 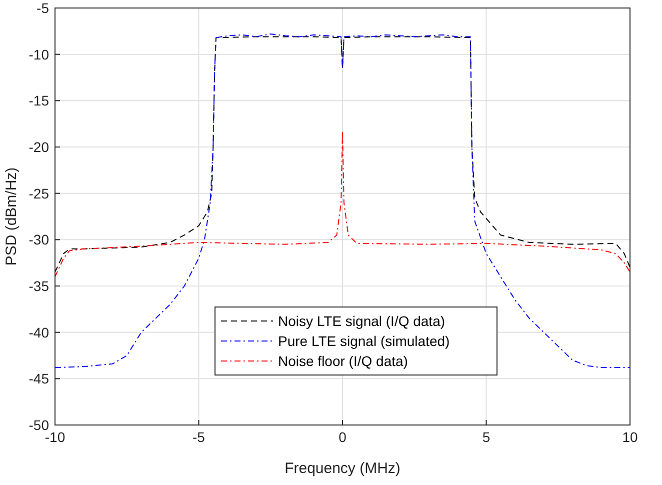 What do you see at coordinates (364, 341) in the screenshot?
I see `legend-label: Pure LTE signal (simulated)` at bounding box center [364, 341].